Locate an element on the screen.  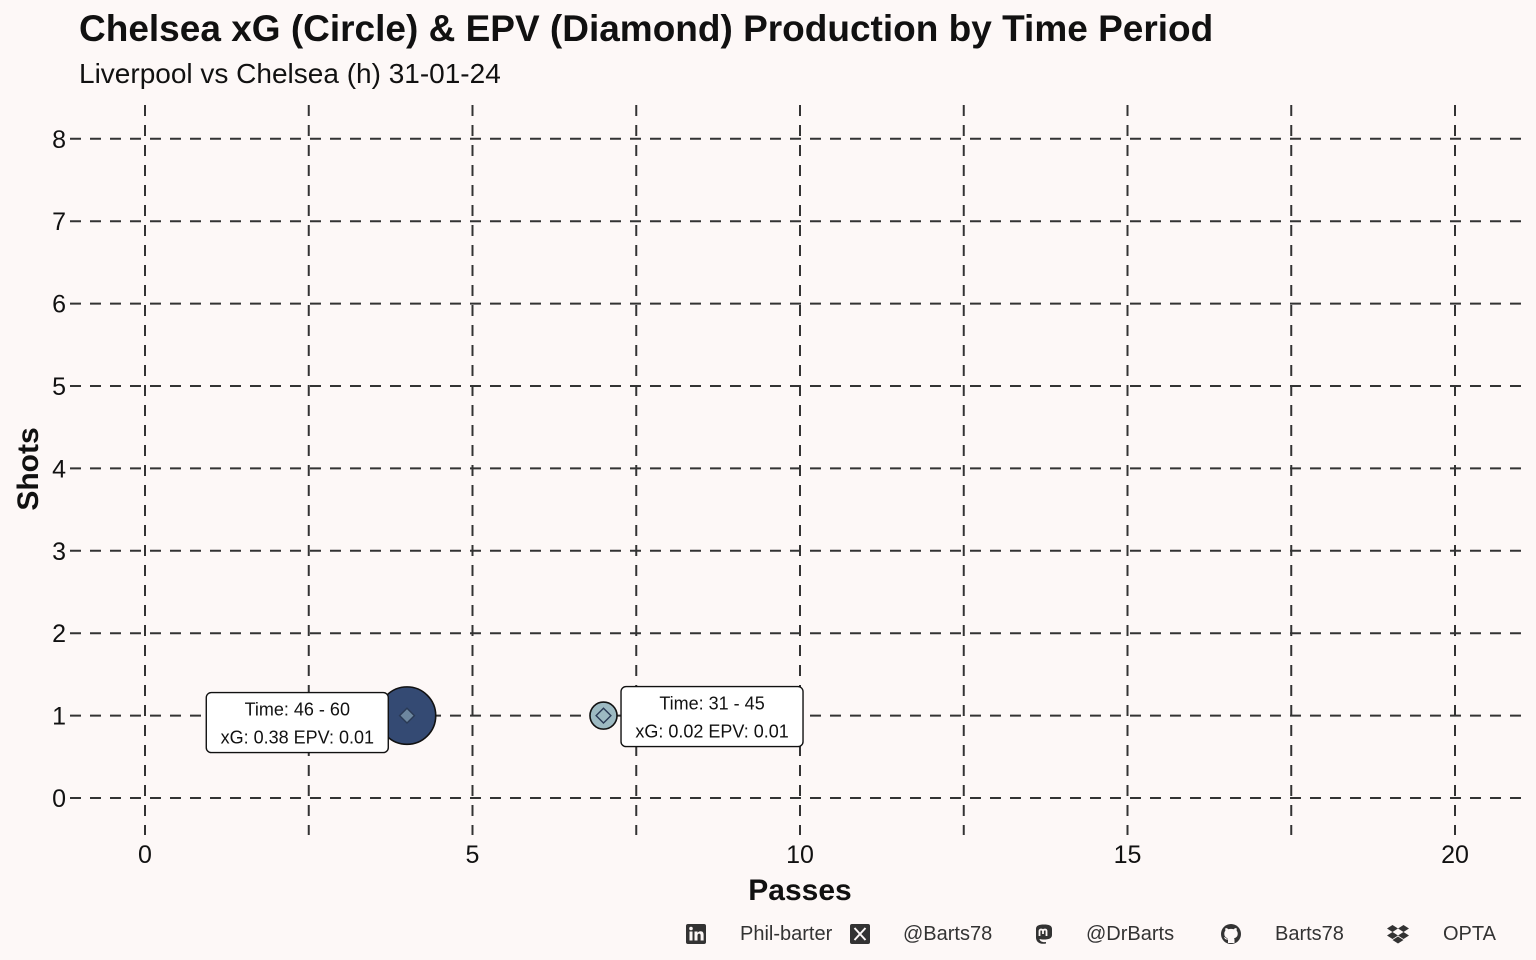
mastodon-link is located at coordinates (1044, 934).